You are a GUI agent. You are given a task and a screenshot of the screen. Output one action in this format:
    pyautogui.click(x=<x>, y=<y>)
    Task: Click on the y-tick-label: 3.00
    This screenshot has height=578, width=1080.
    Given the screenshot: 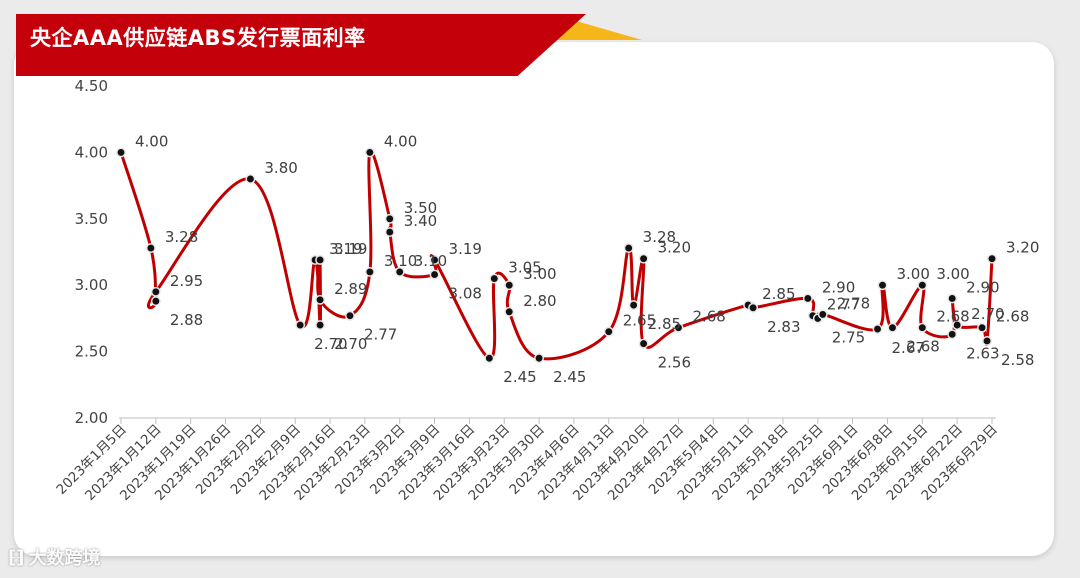 What is the action you would take?
    pyautogui.click(x=91, y=285)
    